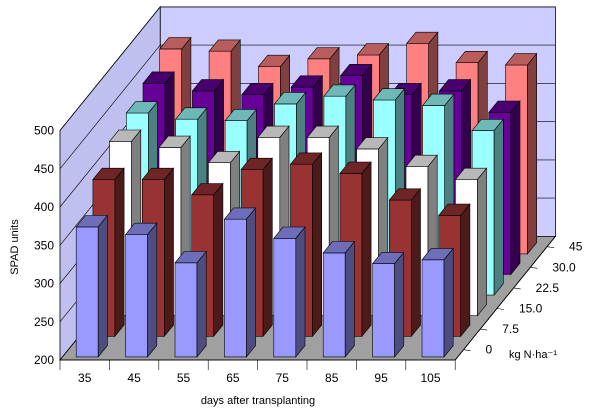 This screenshot has height=416, width=602. I want to click on x-tick-labels: 35 45 55 65 75 85 95 105, so click(257, 372).